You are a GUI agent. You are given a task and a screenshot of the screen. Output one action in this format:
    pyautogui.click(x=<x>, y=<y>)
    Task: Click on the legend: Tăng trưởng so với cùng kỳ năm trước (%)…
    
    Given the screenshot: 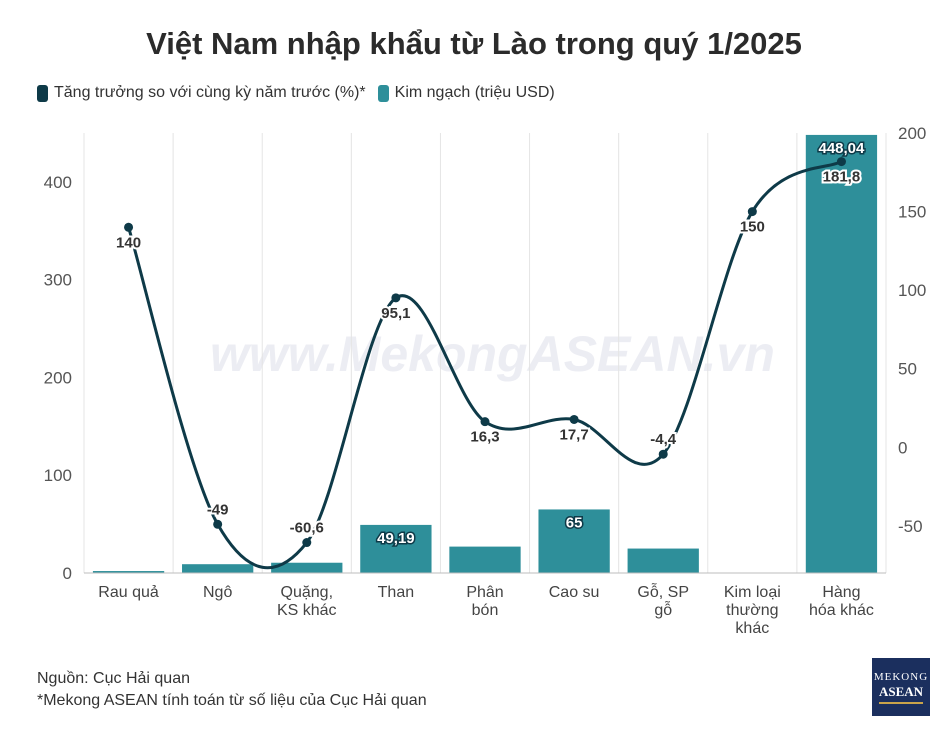 What is the action you would take?
    pyautogui.click(x=302, y=93)
    